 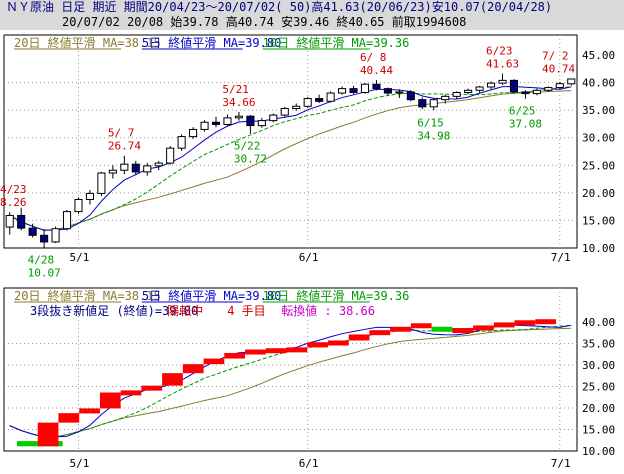 What do you see at coordinates (430, 122) in the screenshot?
I see `annotation-trough-date: 6/15` at bounding box center [430, 122].